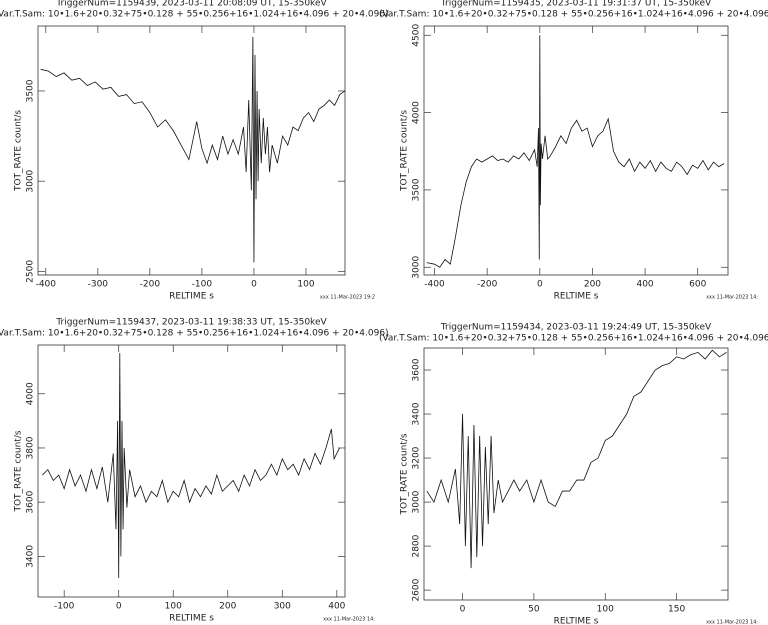 The width and height of the screenshot is (768, 625). What do you see at coordinates (417, 589) in the screenshot?
I see `y-tick-label: 2600` at bounding box center [417, 589].